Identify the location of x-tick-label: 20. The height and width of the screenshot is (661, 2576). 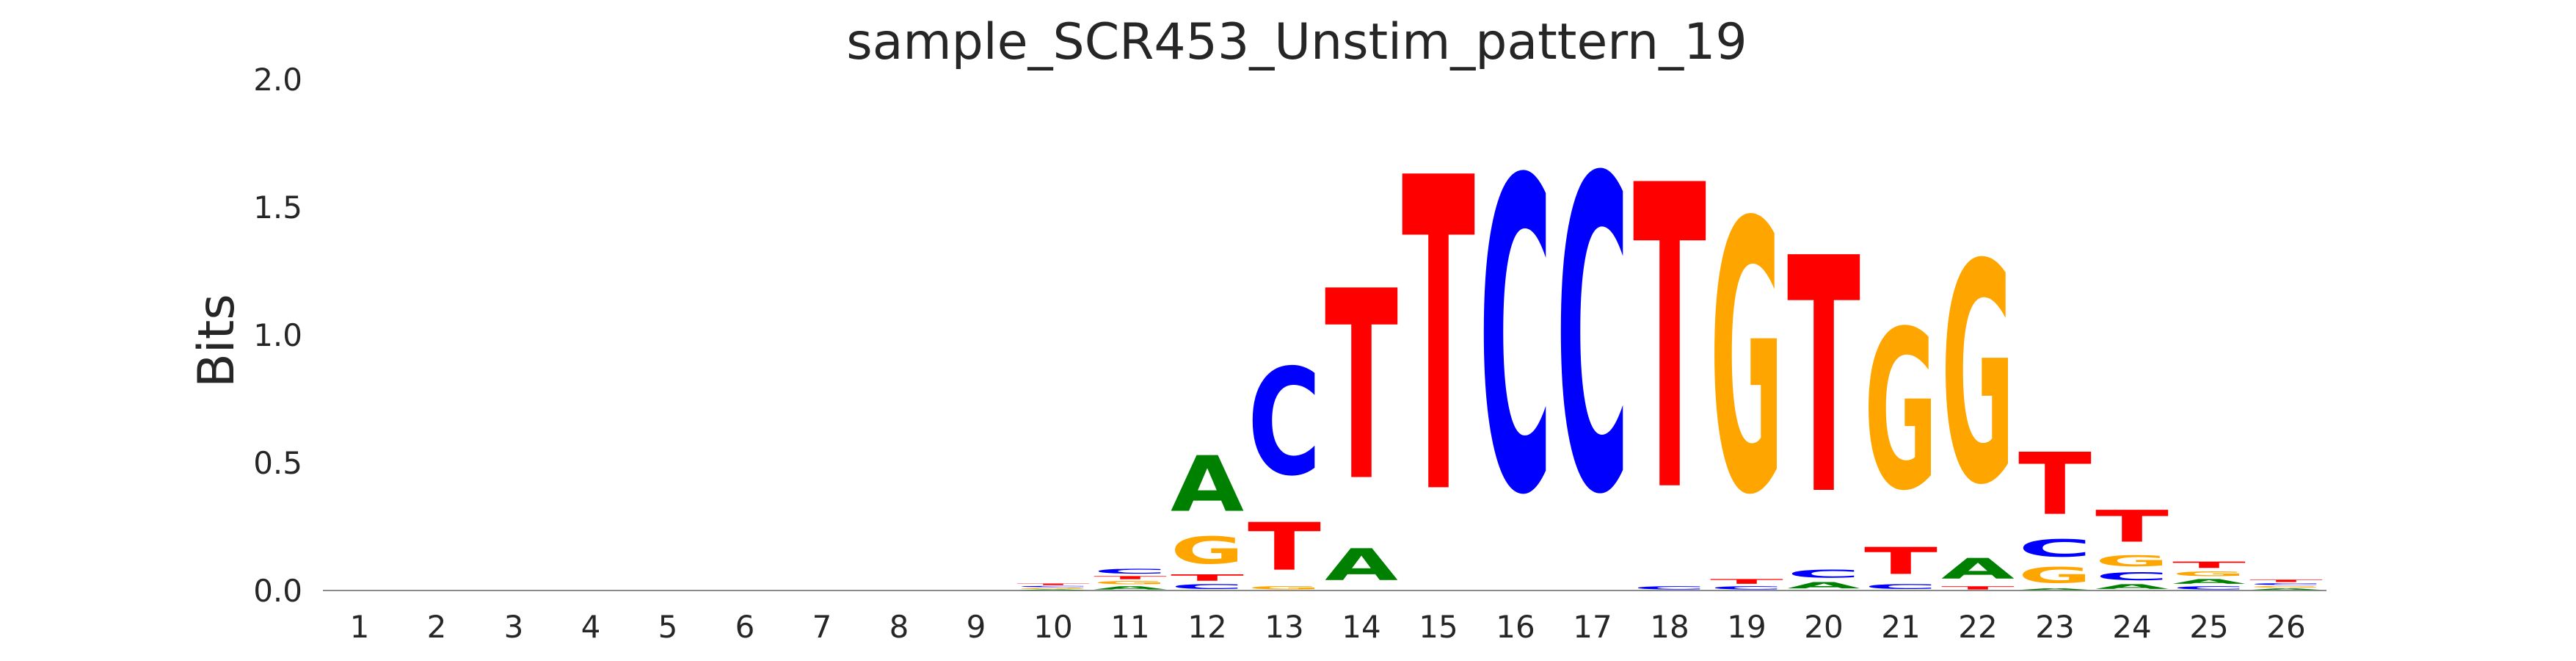
(1823, 627).